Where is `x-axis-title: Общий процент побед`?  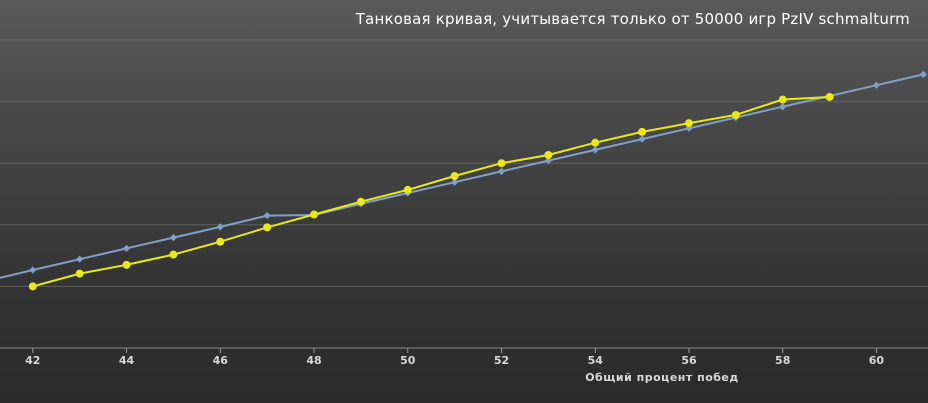
x-axis-title: Общий процент побед is located at coordinates (662, 377).